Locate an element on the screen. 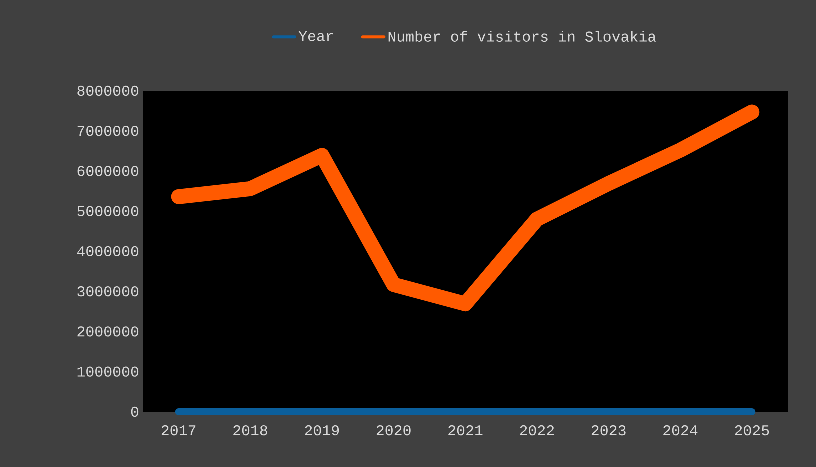 Image resolution: width=816 pixels, height=467 pixels. x-tick-label: 2024 is located at coordinates (681, 431).